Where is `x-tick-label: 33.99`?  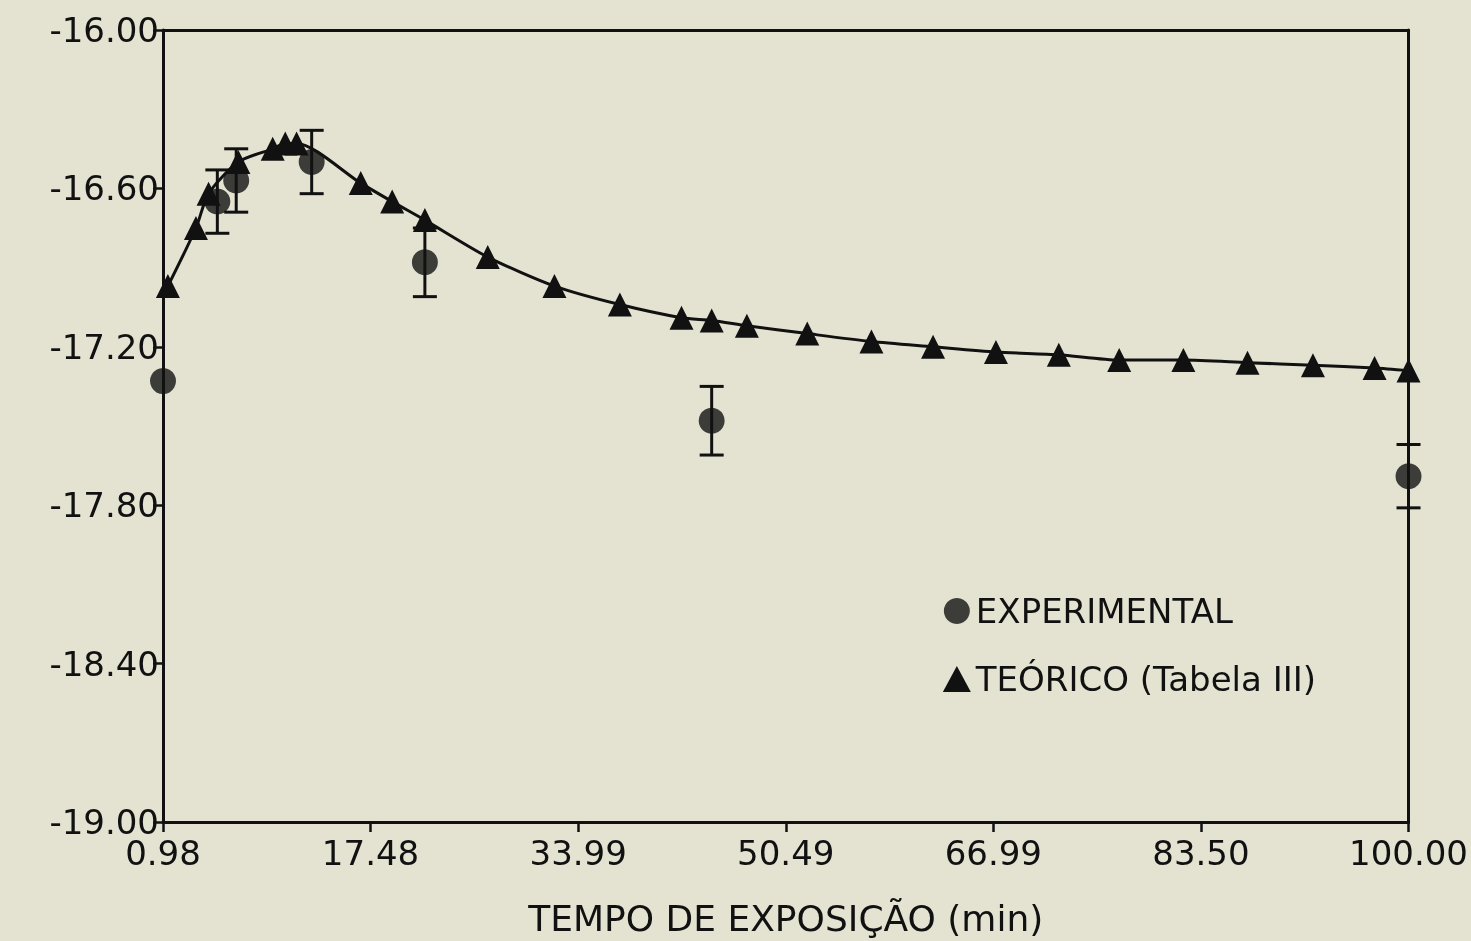 x-tick-label: 33.99 is located at coordinates (578, 853).